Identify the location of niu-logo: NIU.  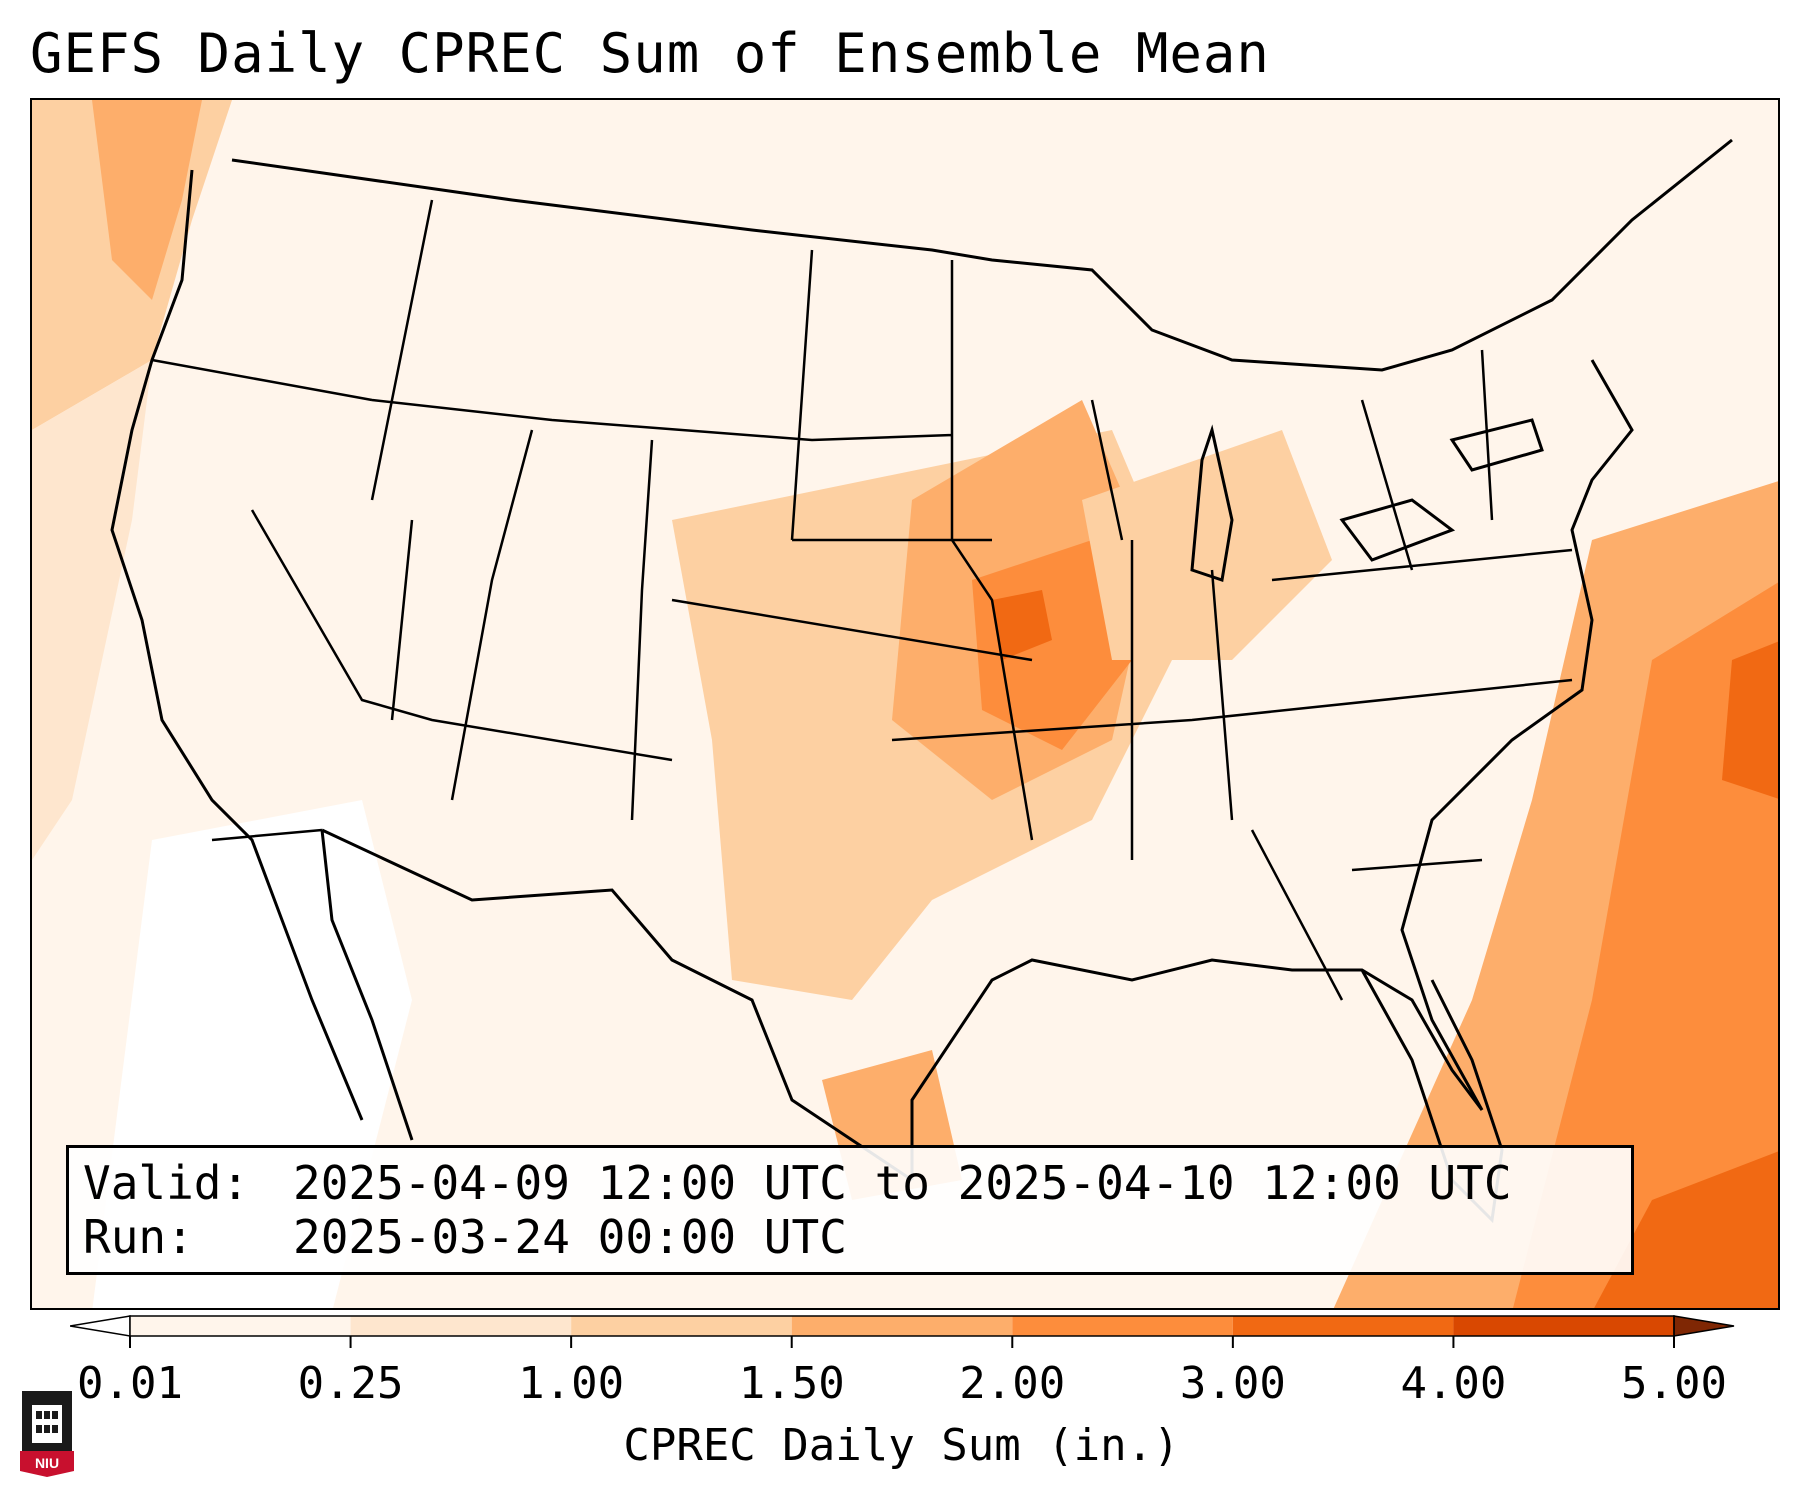
(47, 1434).